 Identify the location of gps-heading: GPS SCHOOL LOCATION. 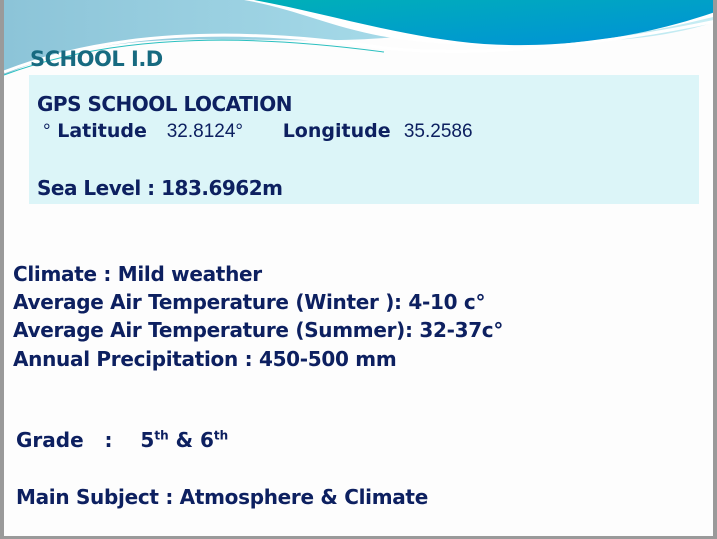
(164, 104).